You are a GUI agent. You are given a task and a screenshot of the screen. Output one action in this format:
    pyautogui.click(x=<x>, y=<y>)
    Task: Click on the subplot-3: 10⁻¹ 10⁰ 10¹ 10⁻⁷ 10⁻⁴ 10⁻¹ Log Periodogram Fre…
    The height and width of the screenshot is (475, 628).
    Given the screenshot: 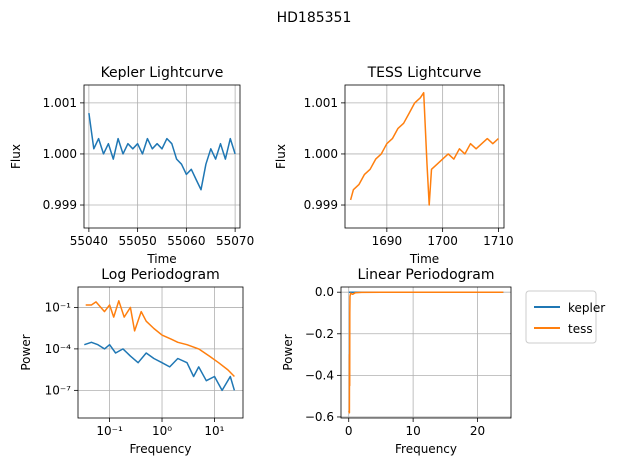 What is the action you would take?
    pyautogui.click(x=131, y=361)
    